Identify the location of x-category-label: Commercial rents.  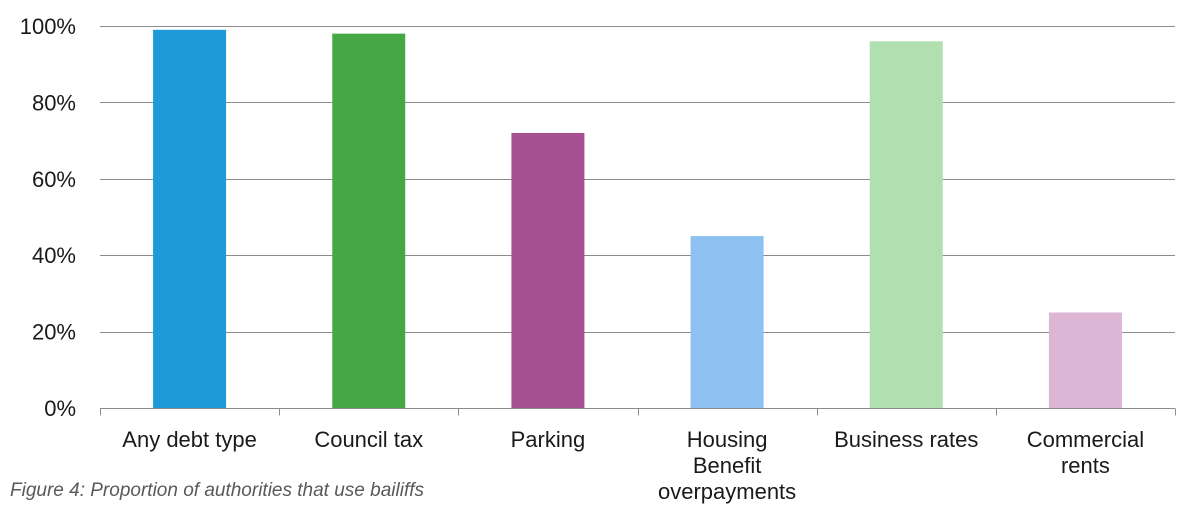
(1085, 452).